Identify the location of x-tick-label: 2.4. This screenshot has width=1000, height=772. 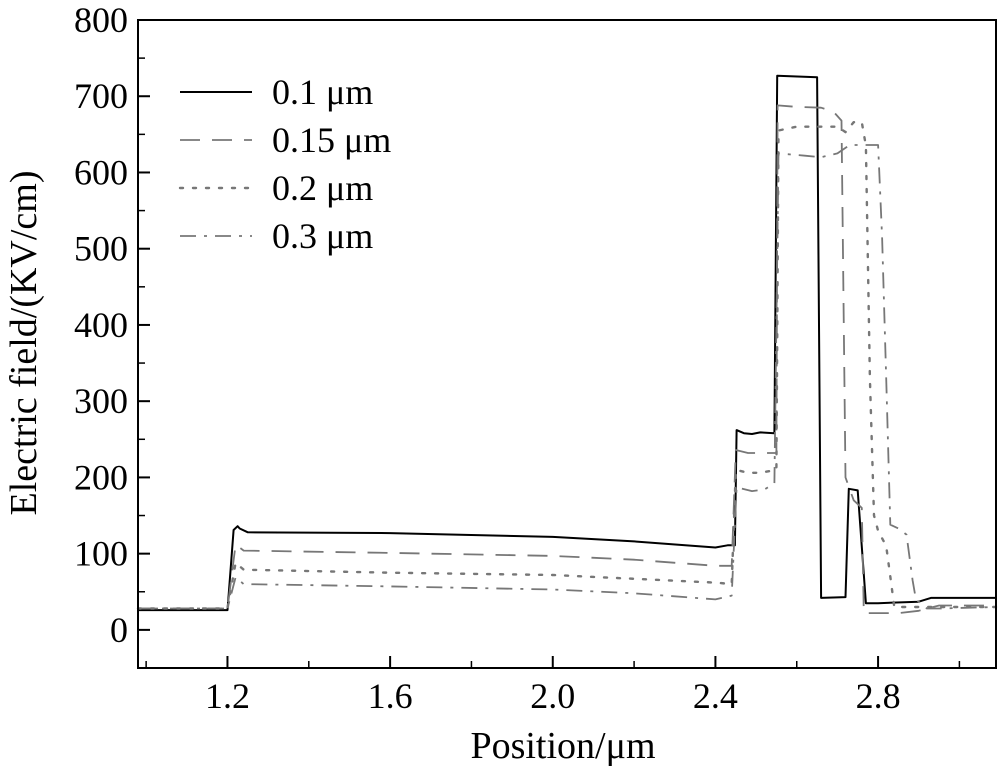
(715, 696).